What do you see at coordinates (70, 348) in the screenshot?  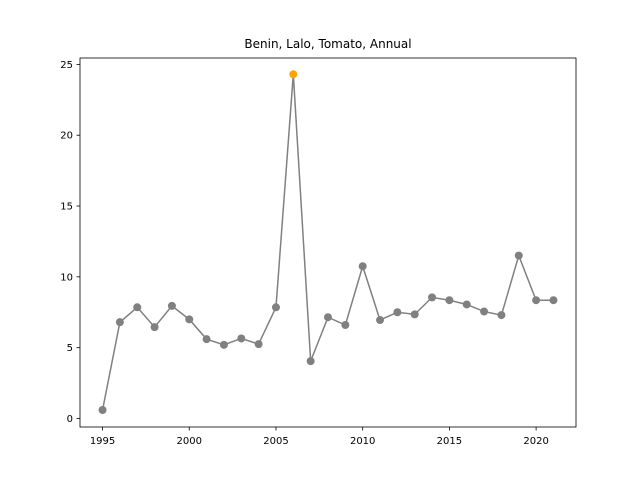 I see `y-tick-label: 5` at bounding box center [70, 348].